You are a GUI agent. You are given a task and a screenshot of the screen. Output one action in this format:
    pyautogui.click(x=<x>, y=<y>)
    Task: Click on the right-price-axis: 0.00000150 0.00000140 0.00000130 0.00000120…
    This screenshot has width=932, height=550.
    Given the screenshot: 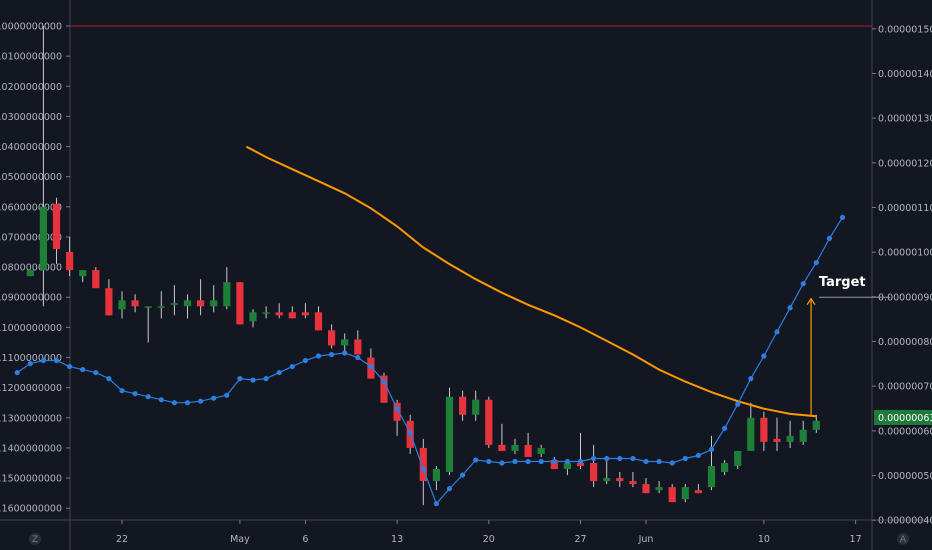 What is the action you would take?
    pyautogui.click(x=902, y=275)
    